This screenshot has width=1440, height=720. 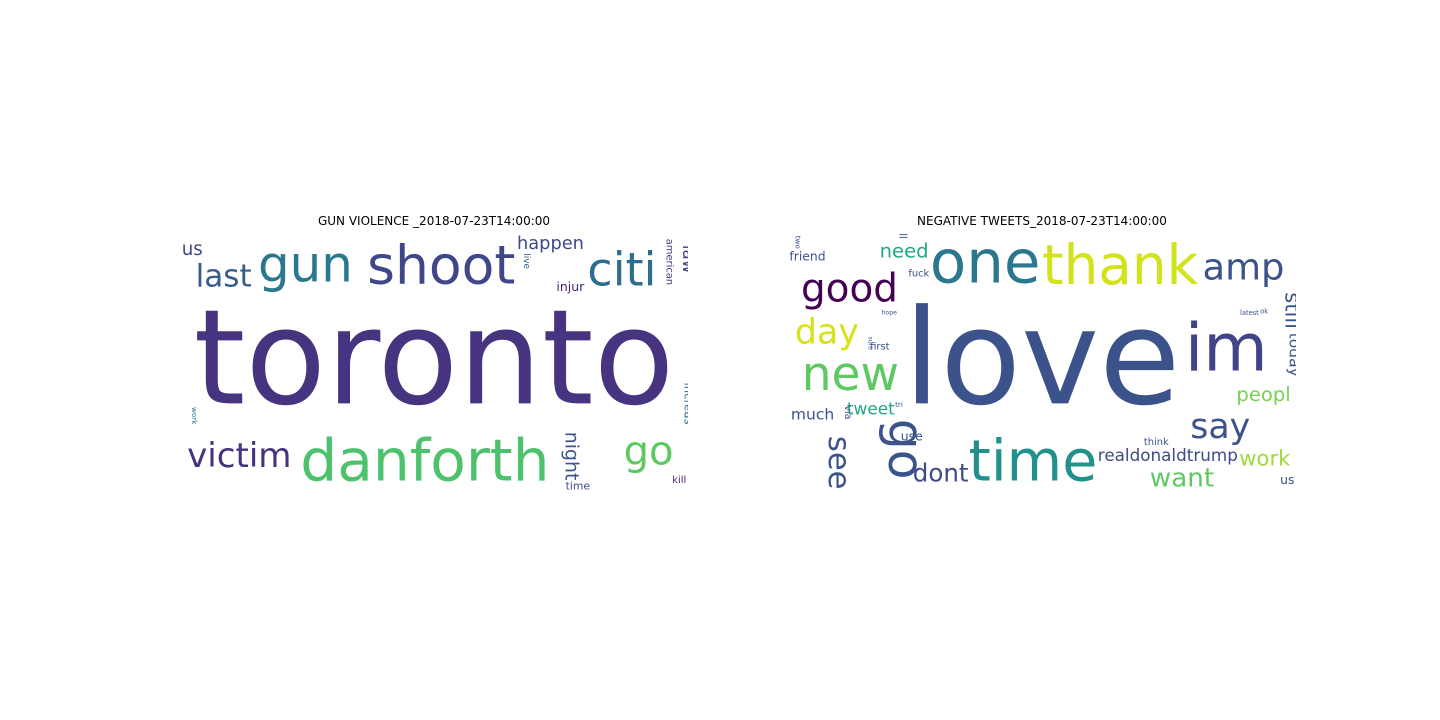 What do you see at coordinates (847, 412) in the screenshot?
I see `word-via: via` at bounding box center [847, 412].